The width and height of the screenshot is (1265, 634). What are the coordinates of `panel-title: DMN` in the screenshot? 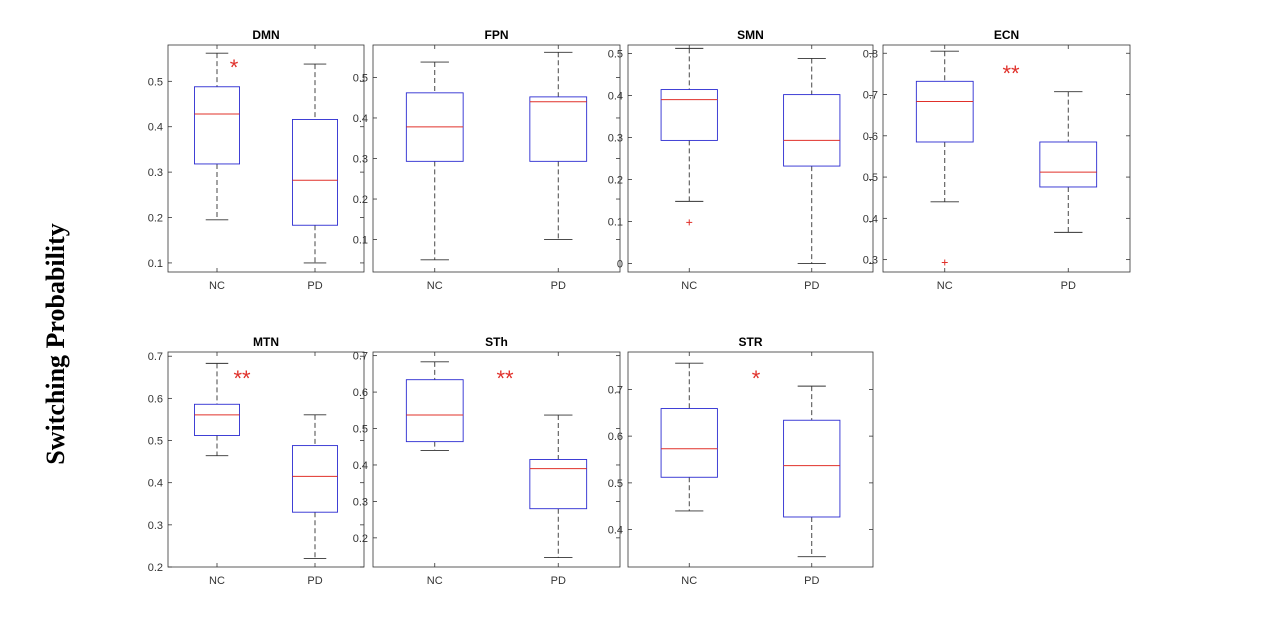 It's located at (265, 35).